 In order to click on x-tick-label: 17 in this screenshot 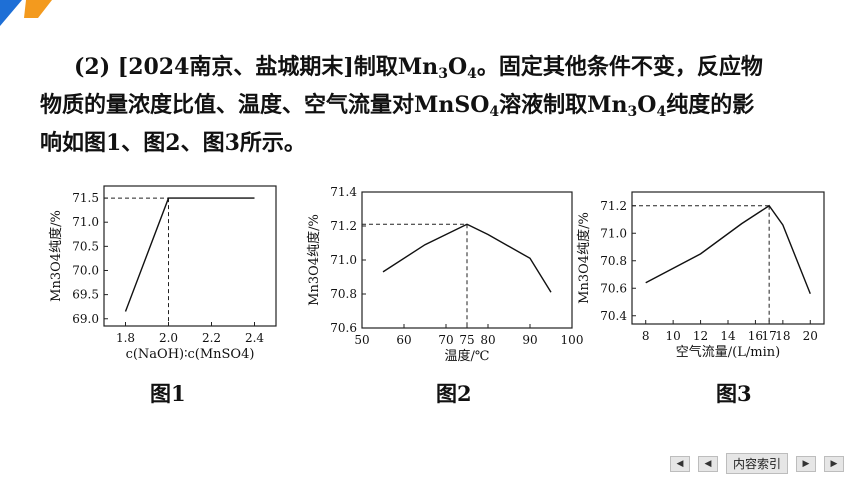, I will do `click(769, 336)`.